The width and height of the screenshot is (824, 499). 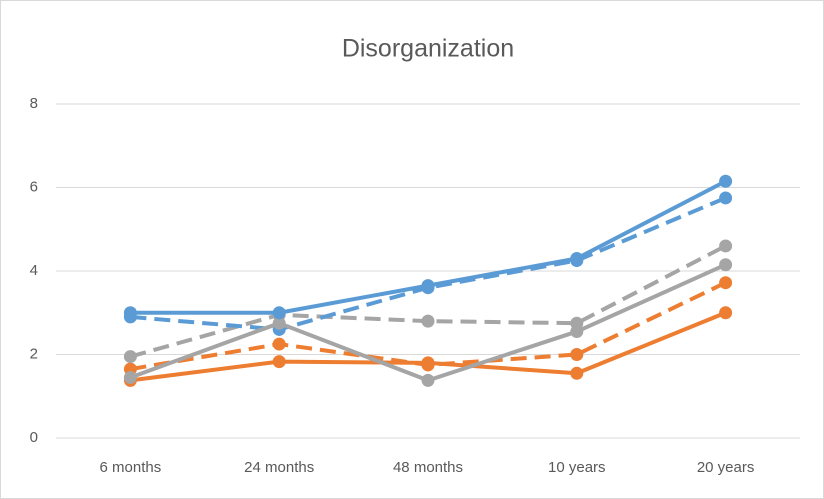 I want to click on y-tick-label: 6, so click(x=34, y=186).